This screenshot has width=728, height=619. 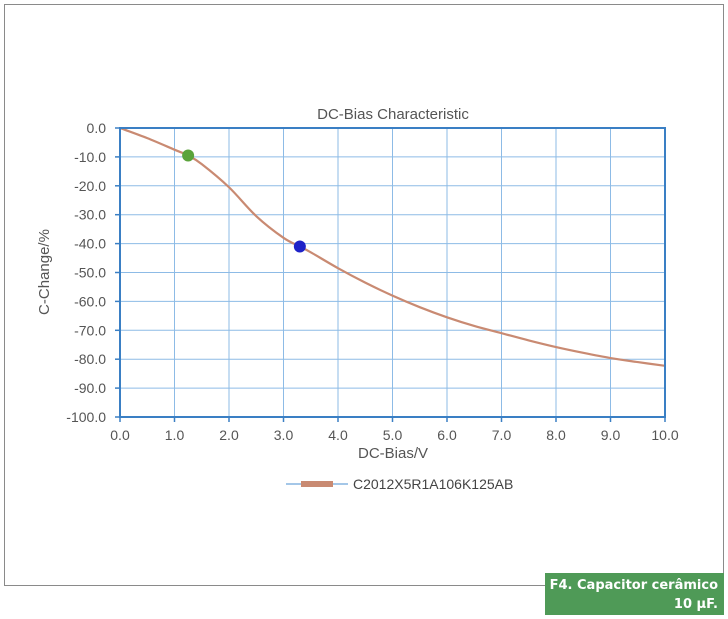 I want to click on x-axis-label: DC-Bias/V, so click(x=393, y=453).